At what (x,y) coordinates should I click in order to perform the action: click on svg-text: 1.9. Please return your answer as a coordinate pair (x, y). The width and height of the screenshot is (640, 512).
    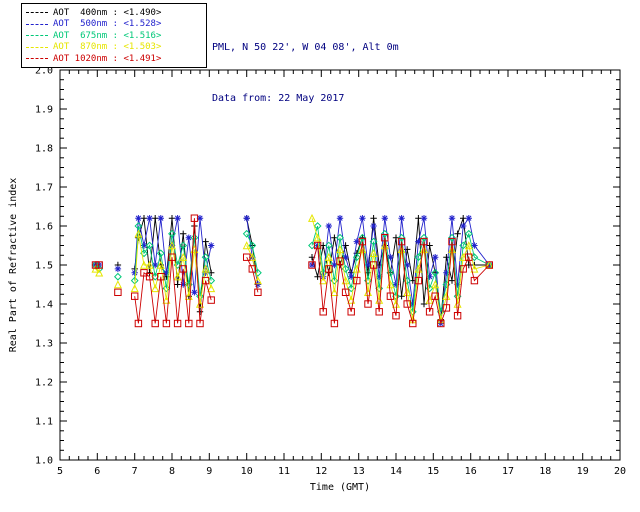
    Looking at the image, I should click on (44, 110).